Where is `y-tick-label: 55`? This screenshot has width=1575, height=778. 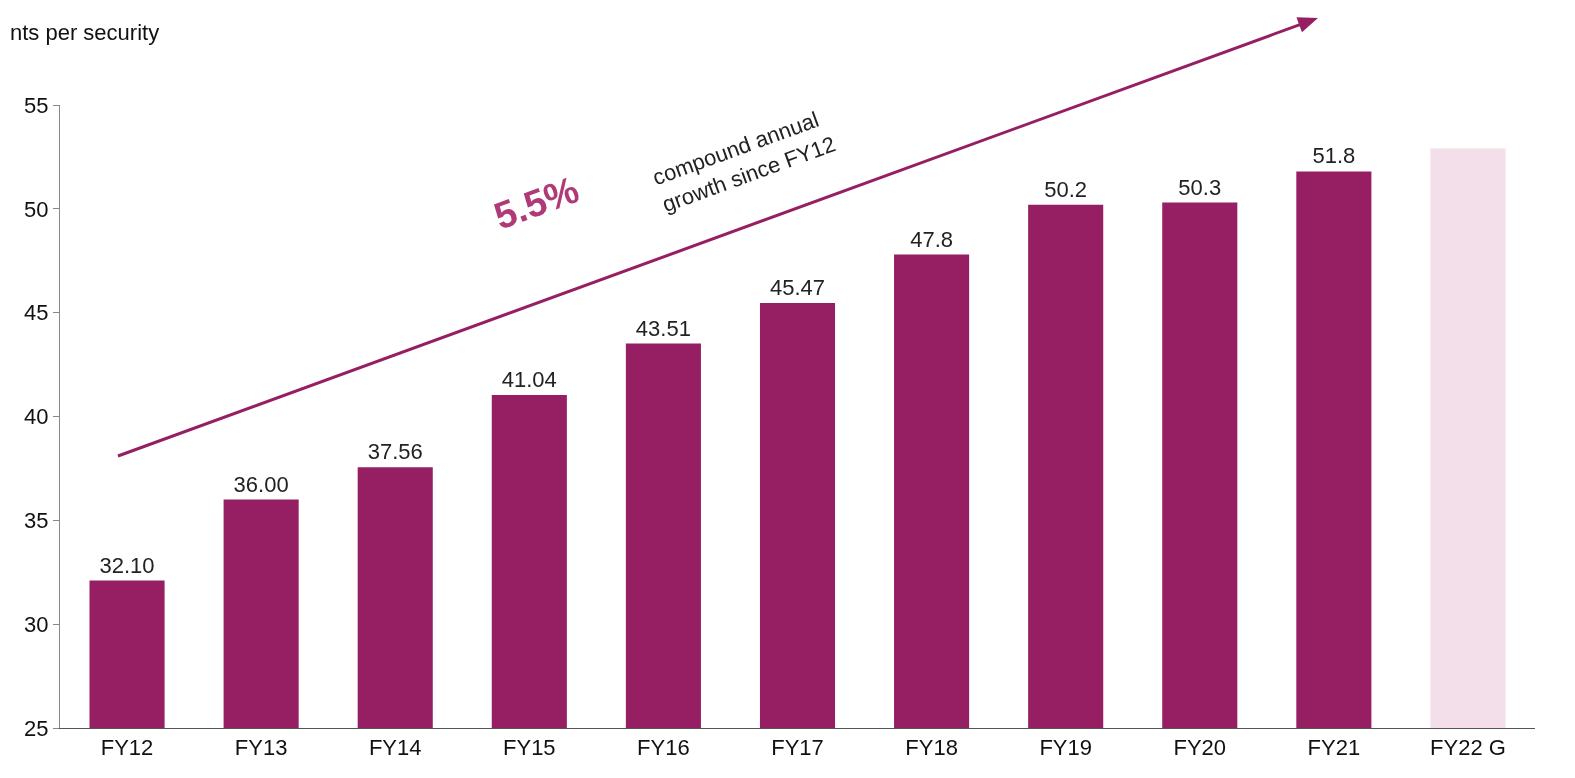
y-tick-label: 55 is located at coordinates (36, 105).